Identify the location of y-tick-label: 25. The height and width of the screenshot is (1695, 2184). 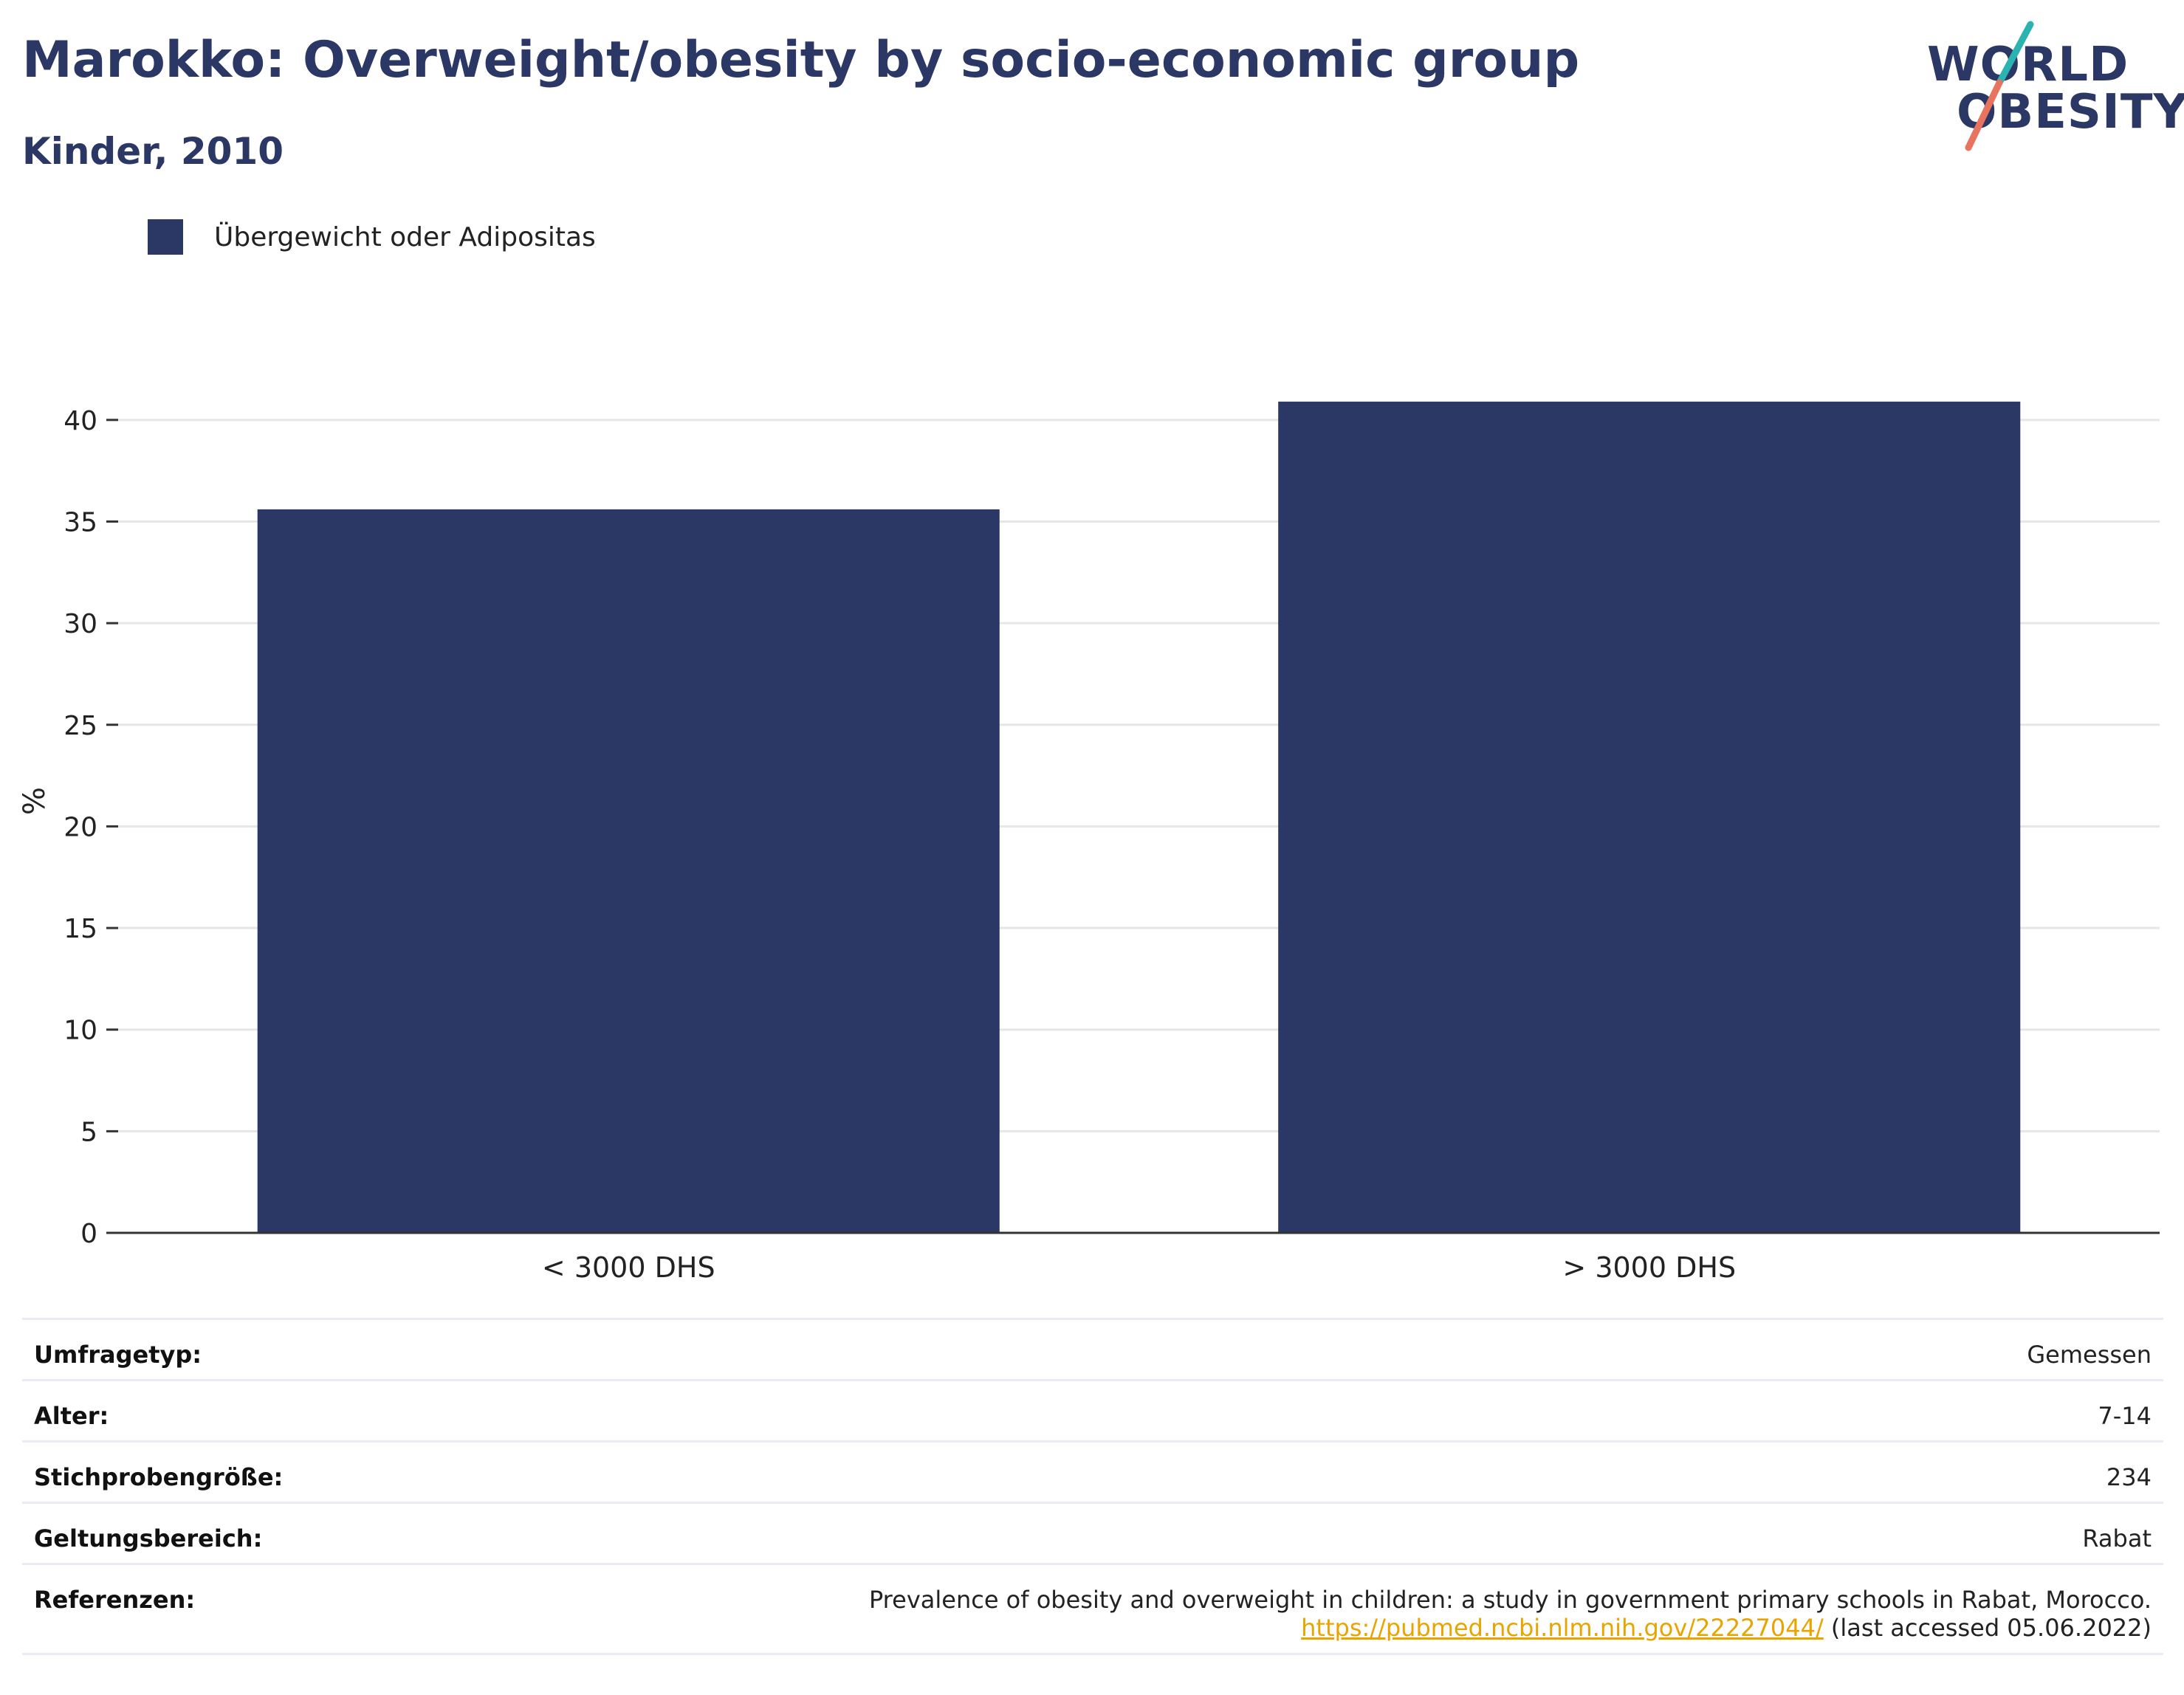
(80, 726).